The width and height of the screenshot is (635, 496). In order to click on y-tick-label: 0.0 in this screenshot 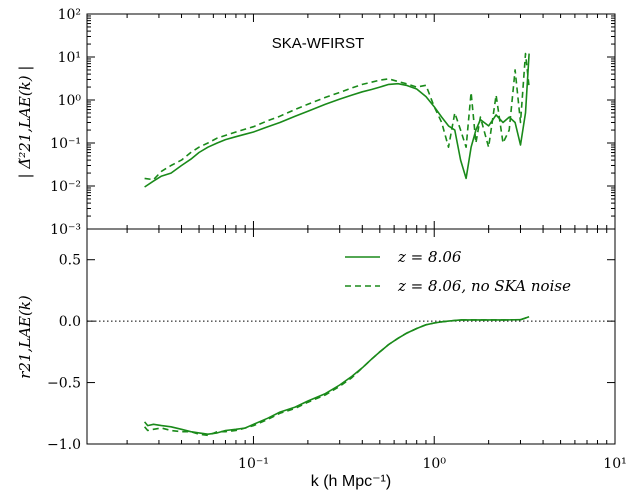, I will do `click(70, 322)`.